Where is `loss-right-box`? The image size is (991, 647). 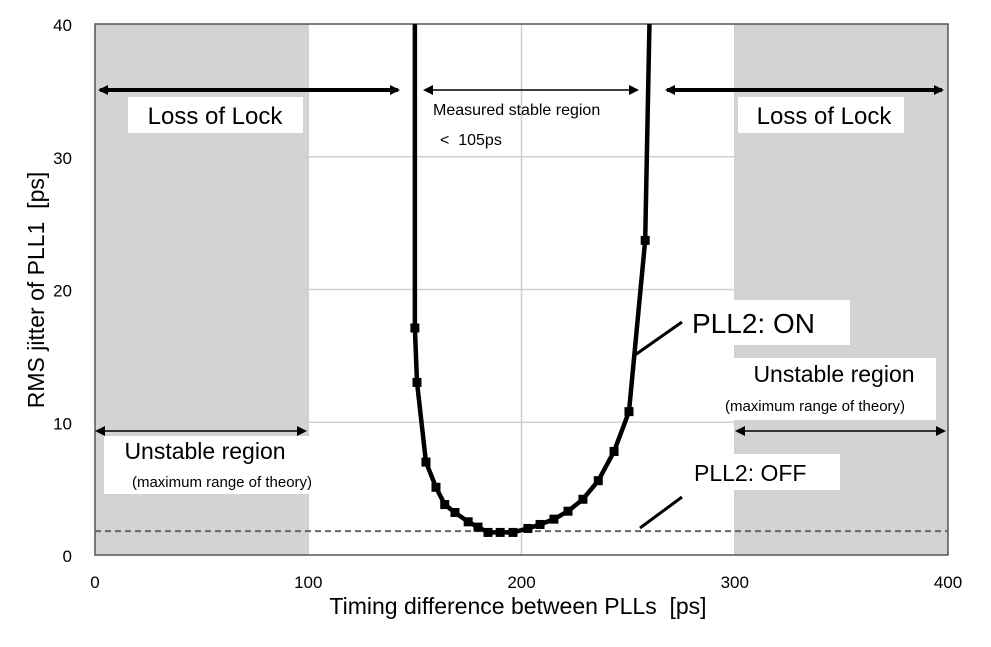 loss-right-box is located at coordinates (821, 115).